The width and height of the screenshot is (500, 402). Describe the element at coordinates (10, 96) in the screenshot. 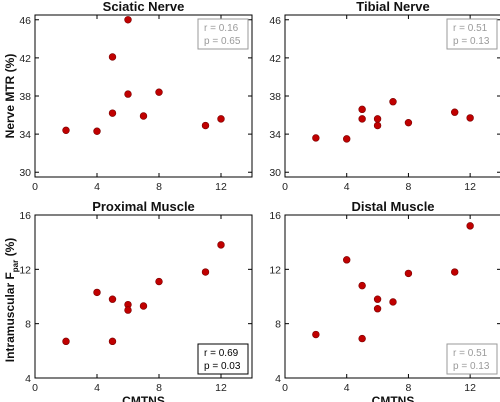

I see `y-axis-label-top: Nerve MTR (%)` at that location.